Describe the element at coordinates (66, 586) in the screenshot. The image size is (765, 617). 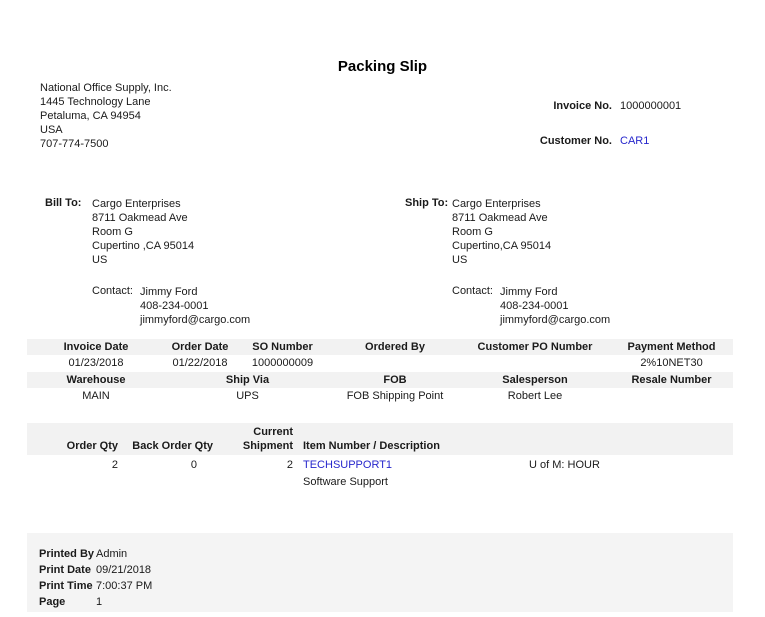
I see `print-time-label: Print Time` at that location.